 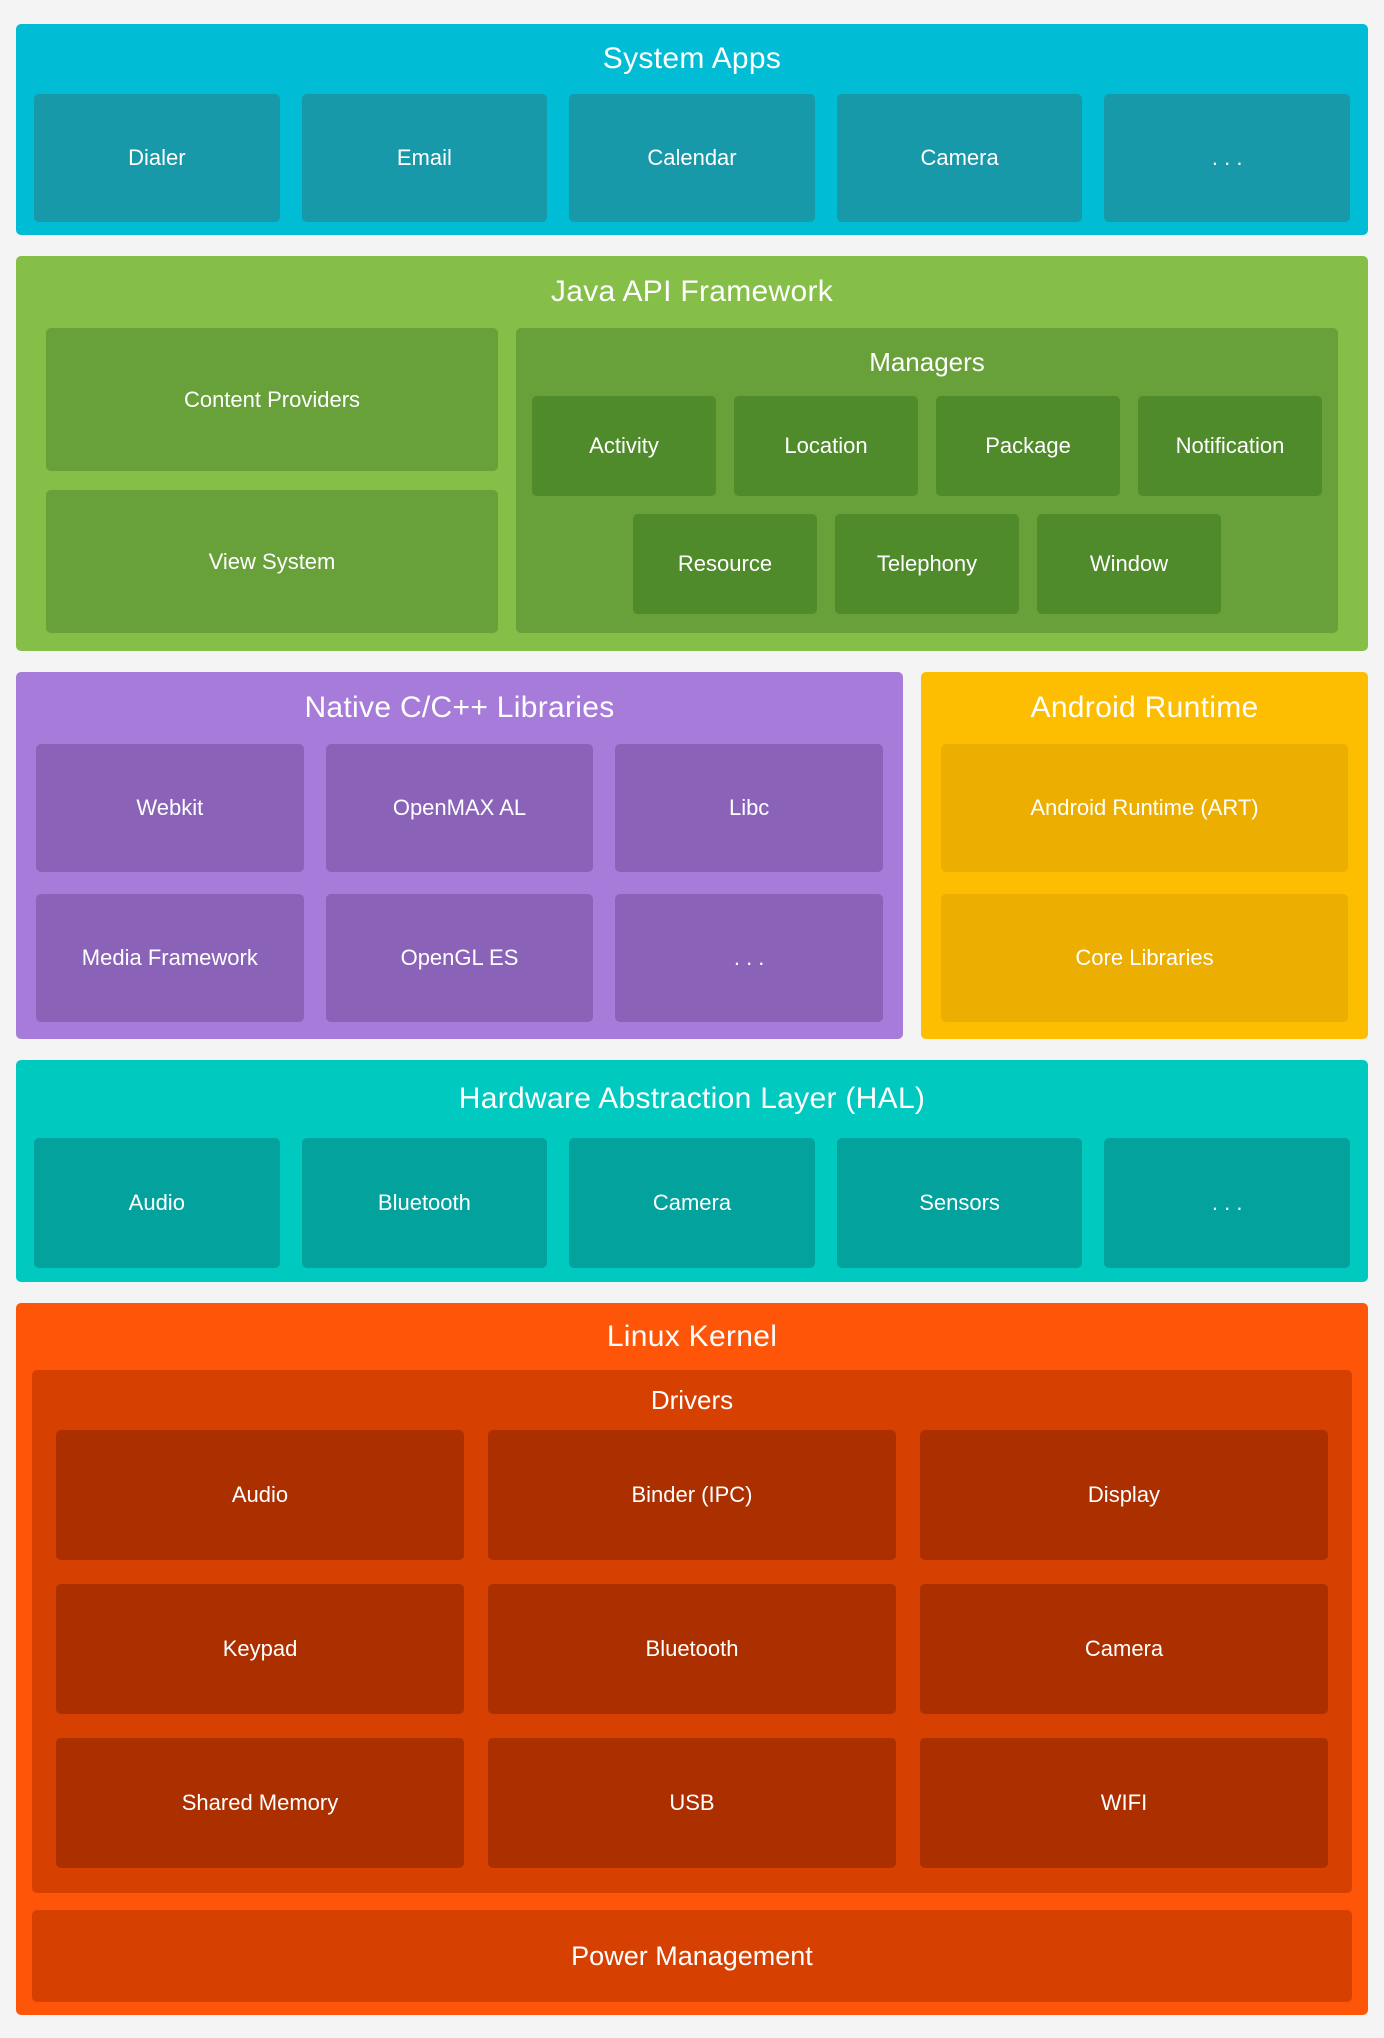 I want to click on box-calendar: Calendar, so click(x=692, y=158).